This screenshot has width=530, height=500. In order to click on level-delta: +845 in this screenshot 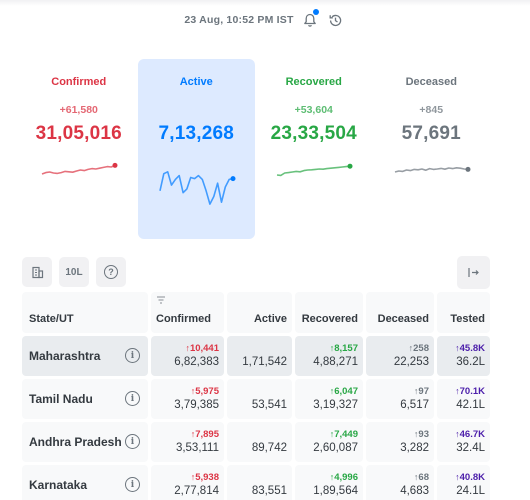, I will do `click(431, 110)`.